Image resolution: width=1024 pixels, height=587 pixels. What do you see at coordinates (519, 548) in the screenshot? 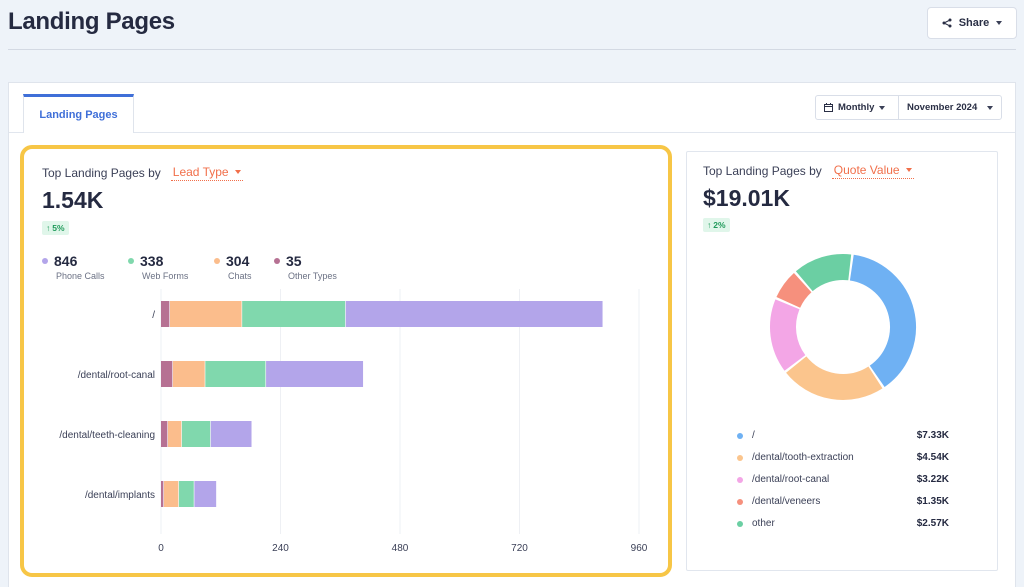
I see `x-tick-label: 720` at bounding box center [519, 548].